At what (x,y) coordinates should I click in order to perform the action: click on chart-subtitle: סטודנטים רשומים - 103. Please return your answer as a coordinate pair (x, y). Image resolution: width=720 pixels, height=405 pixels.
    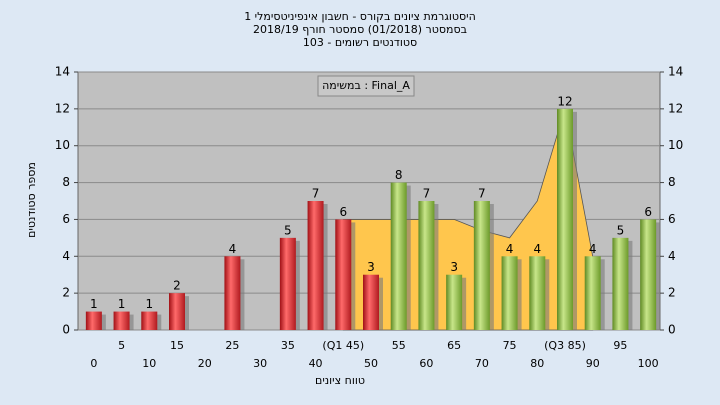
    Looking at the image, I should click on (360, 42).